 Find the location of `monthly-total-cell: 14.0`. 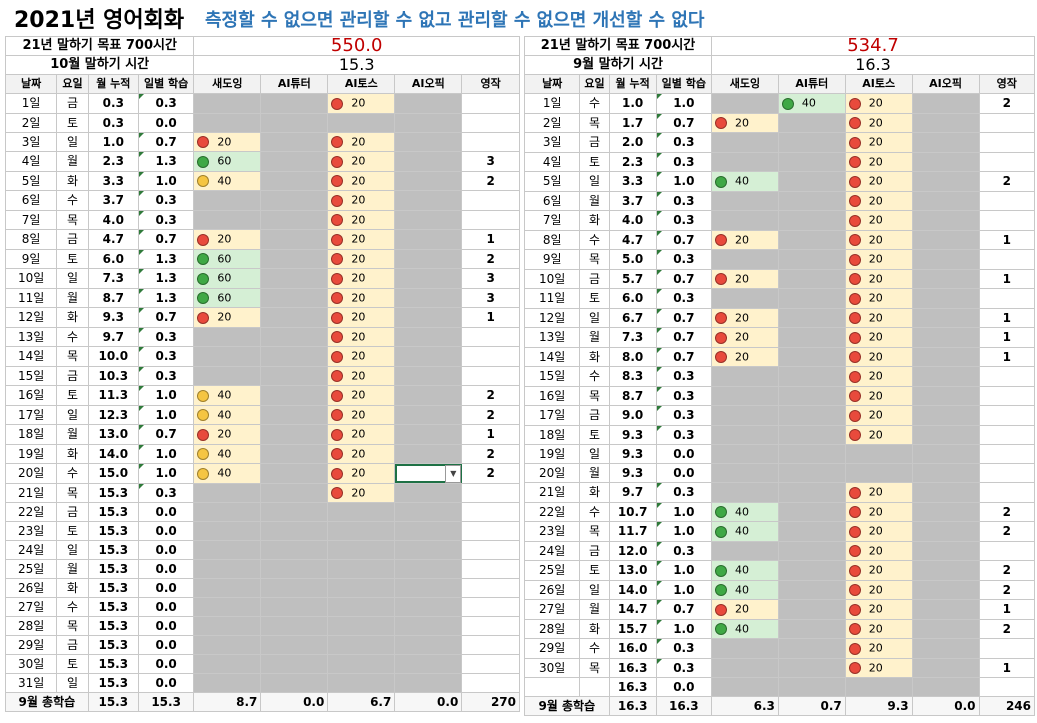

monthly-total-cell: 14.0 is located at coordinates (632, 589).